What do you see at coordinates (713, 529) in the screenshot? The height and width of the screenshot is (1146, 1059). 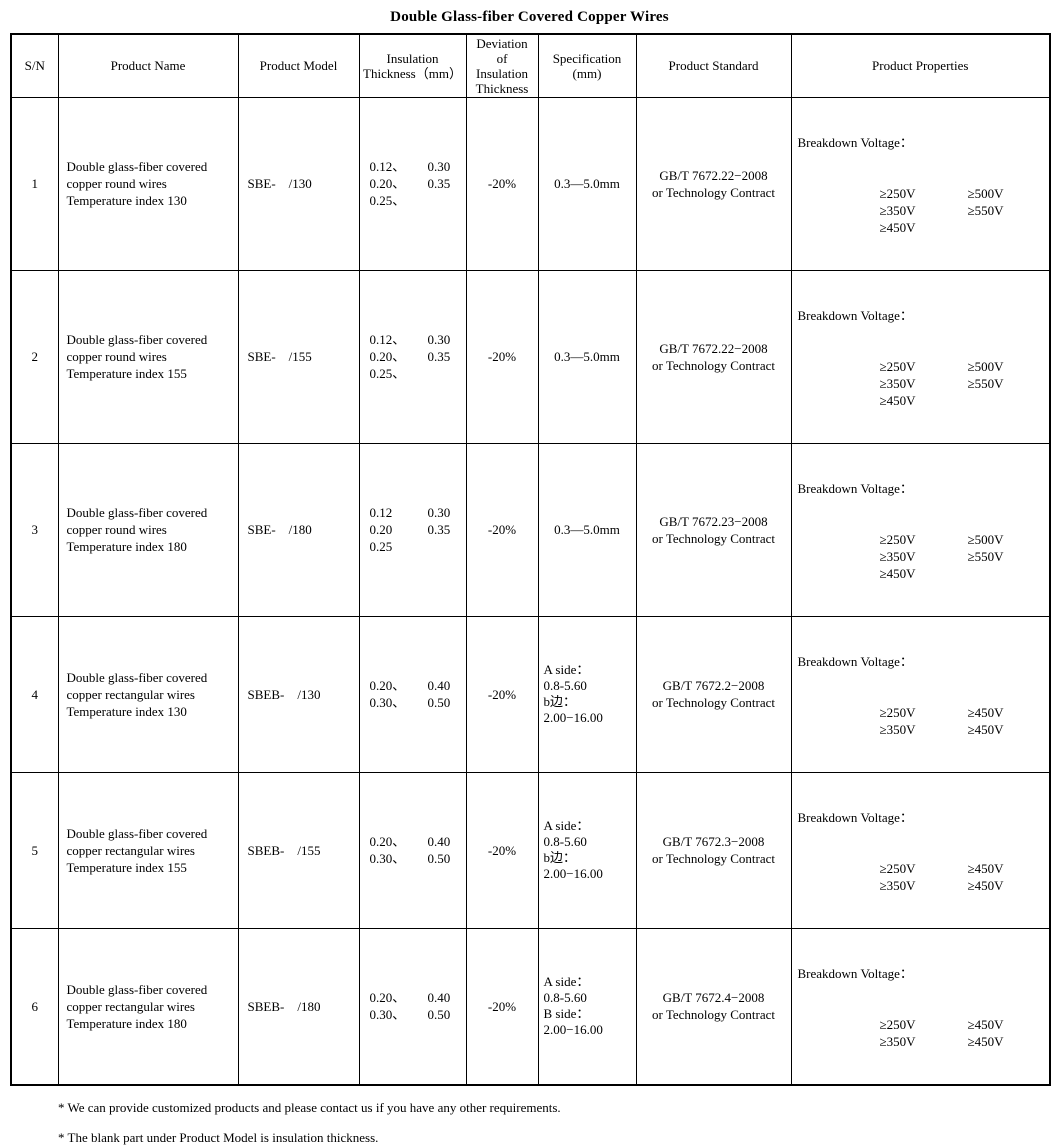 I see `cell-product-standard: GB/T 7672.23−2008 or Technology Contract` at bounding box center [713, 529].